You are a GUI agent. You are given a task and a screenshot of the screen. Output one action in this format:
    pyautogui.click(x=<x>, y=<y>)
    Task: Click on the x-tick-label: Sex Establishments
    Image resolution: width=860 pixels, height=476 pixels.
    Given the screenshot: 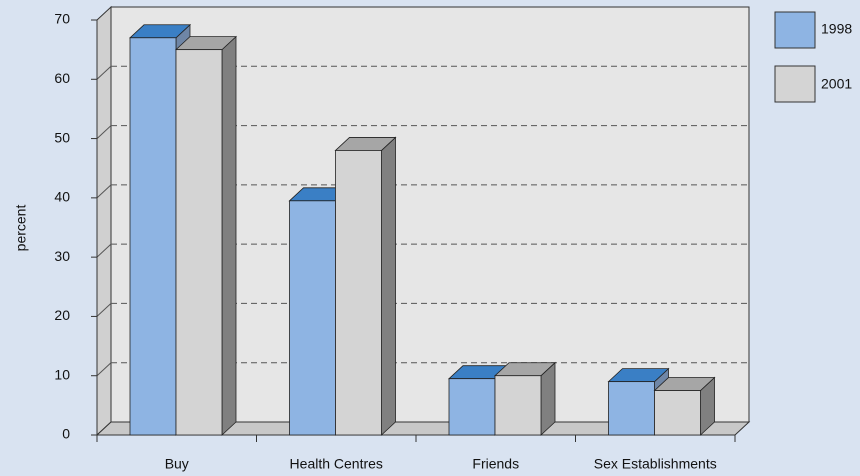 What is the action you would take?
    pyautogui.click(x=655, y=464)
    